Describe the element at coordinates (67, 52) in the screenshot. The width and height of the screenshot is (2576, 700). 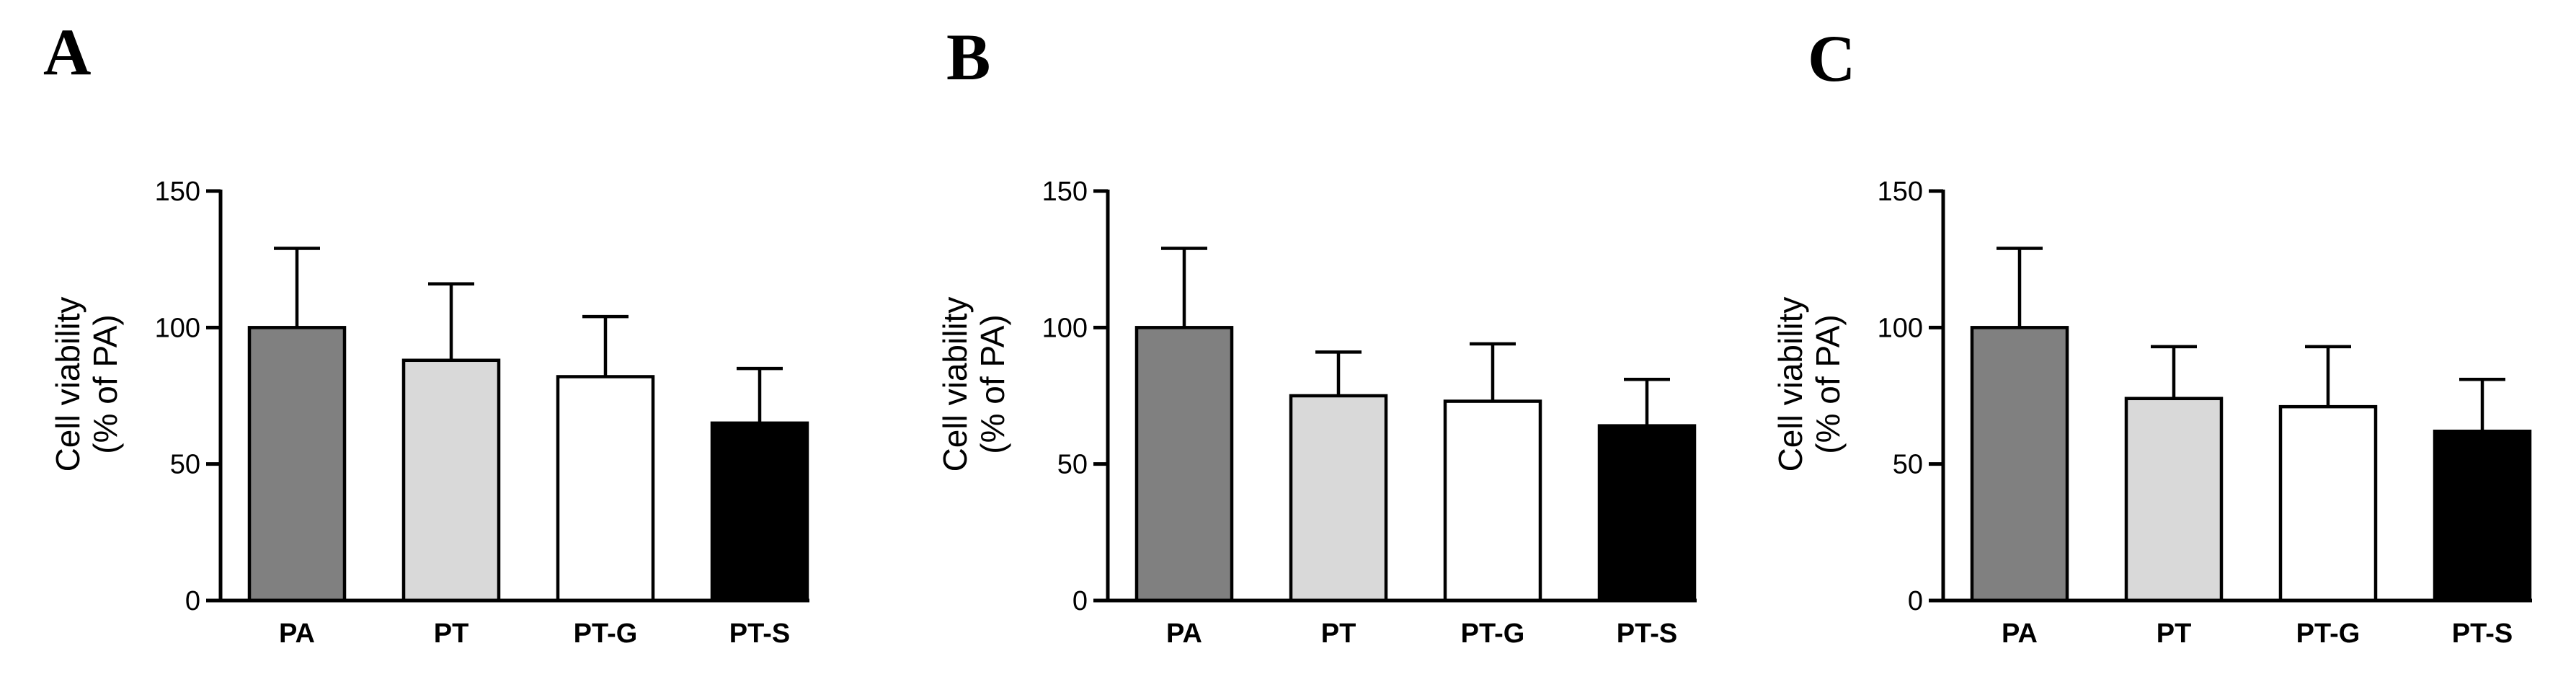
I see `panel-label-a: A` at that location.